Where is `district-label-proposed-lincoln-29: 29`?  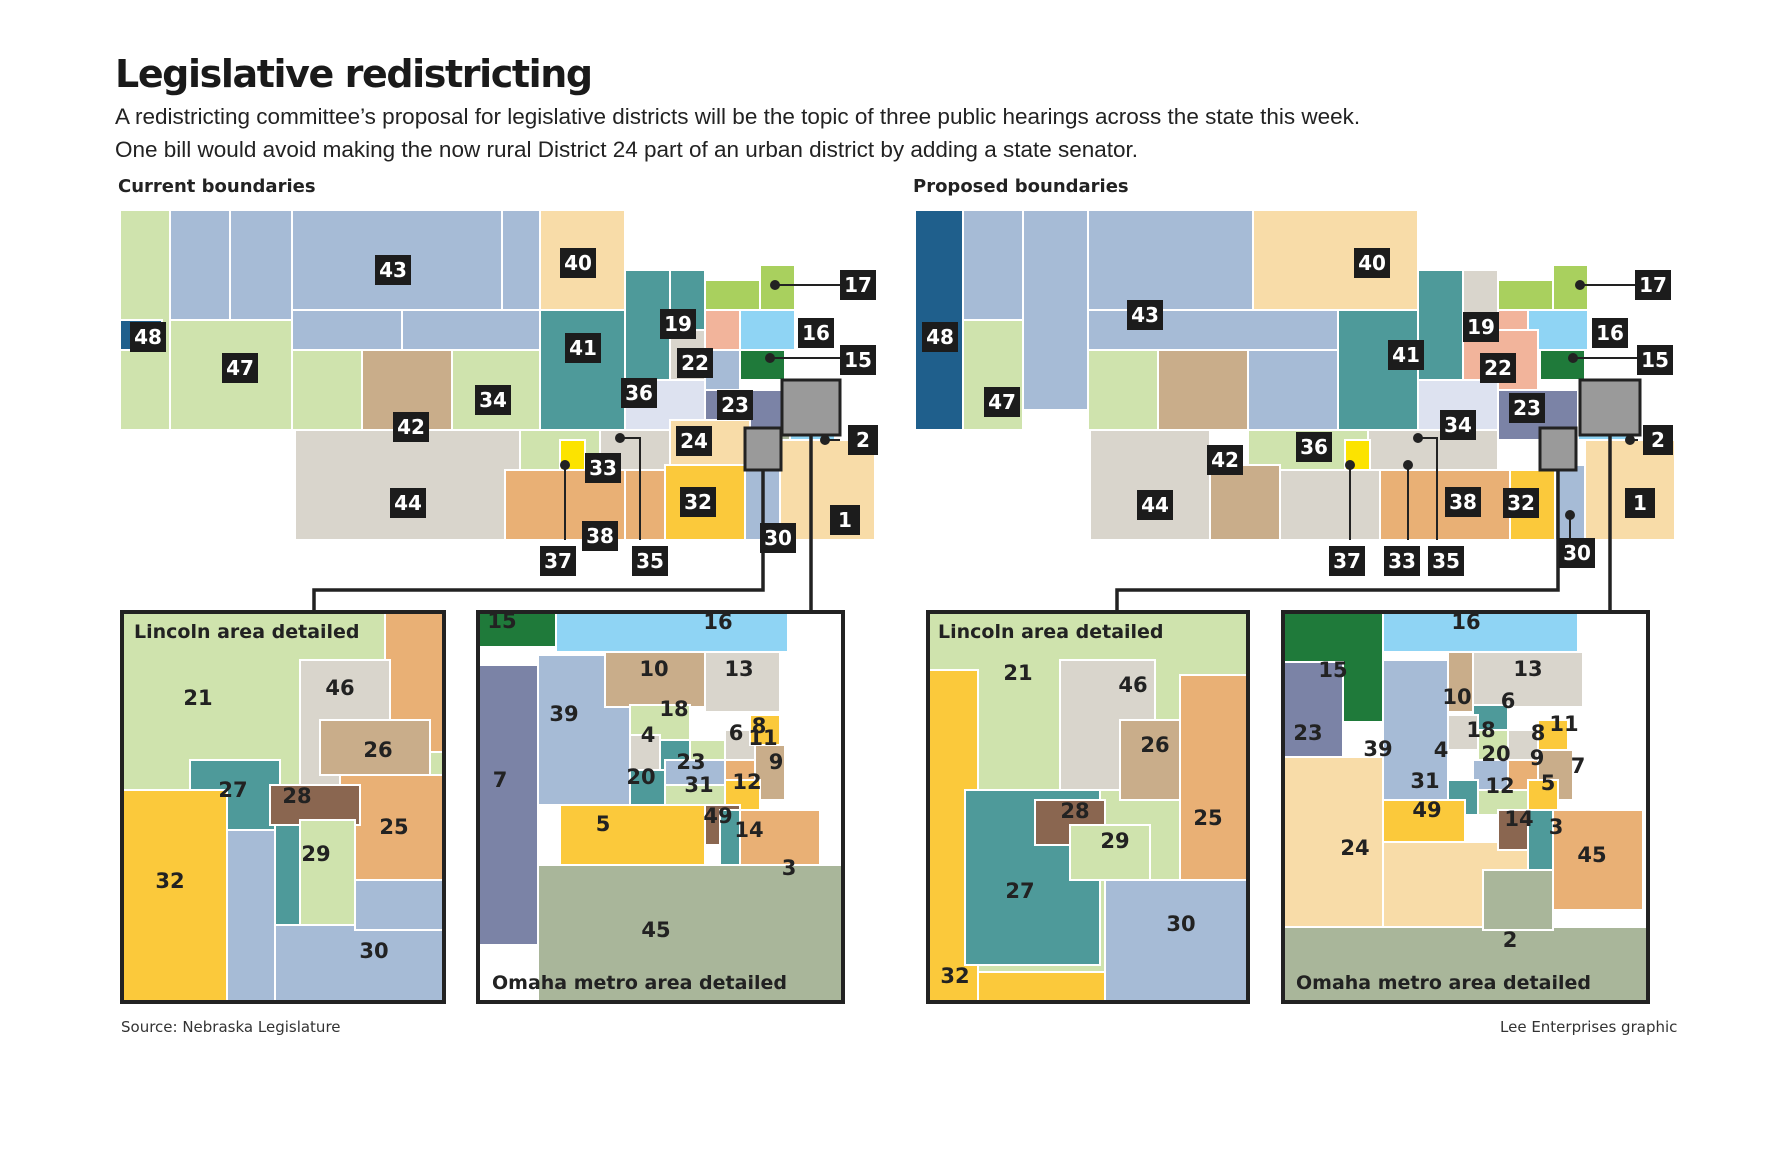 district-label-proposed-lincoln-29: 29 is located at coordinates (1114, 841).